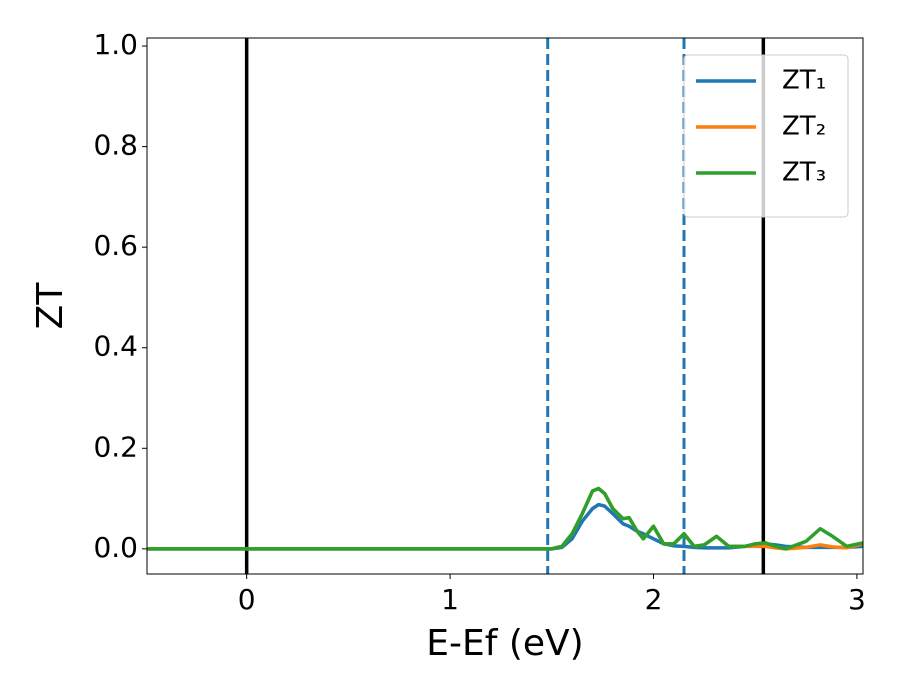  I want to click on y-tick-label: 0.8, so click(115, 145).